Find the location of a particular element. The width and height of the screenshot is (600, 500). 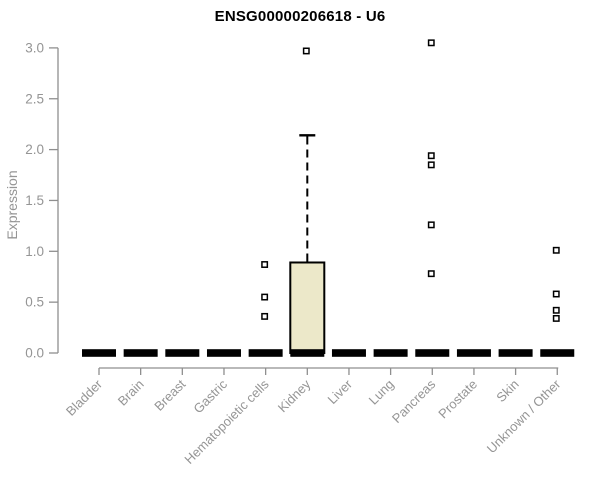

x-tick-label-prostate: Prostate is located at coordinates (457, 399).